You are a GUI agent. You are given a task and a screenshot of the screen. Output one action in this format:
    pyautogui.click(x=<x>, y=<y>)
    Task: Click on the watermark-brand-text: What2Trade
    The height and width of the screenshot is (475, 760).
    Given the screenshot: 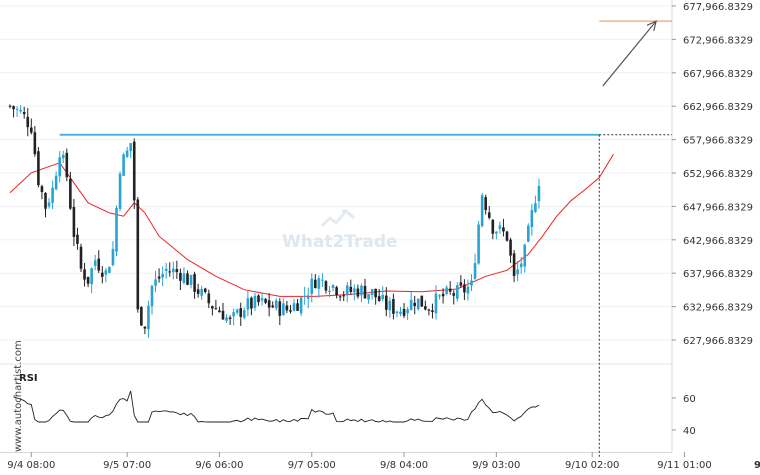 What is the action you would take?
    pyautogui.click(x=340, y=242)
    